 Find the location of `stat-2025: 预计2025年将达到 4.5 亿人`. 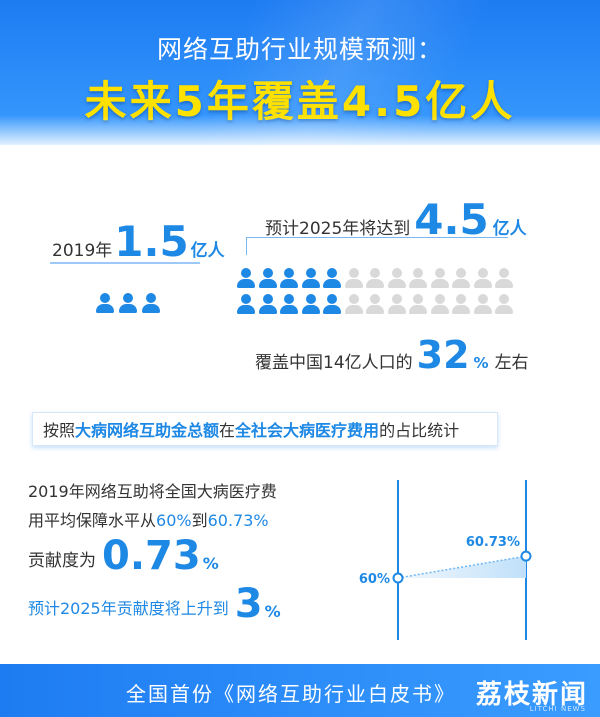

stat-2025: 预计2025年将达到 4.5 亿人 is located at coordinates (396, 219).